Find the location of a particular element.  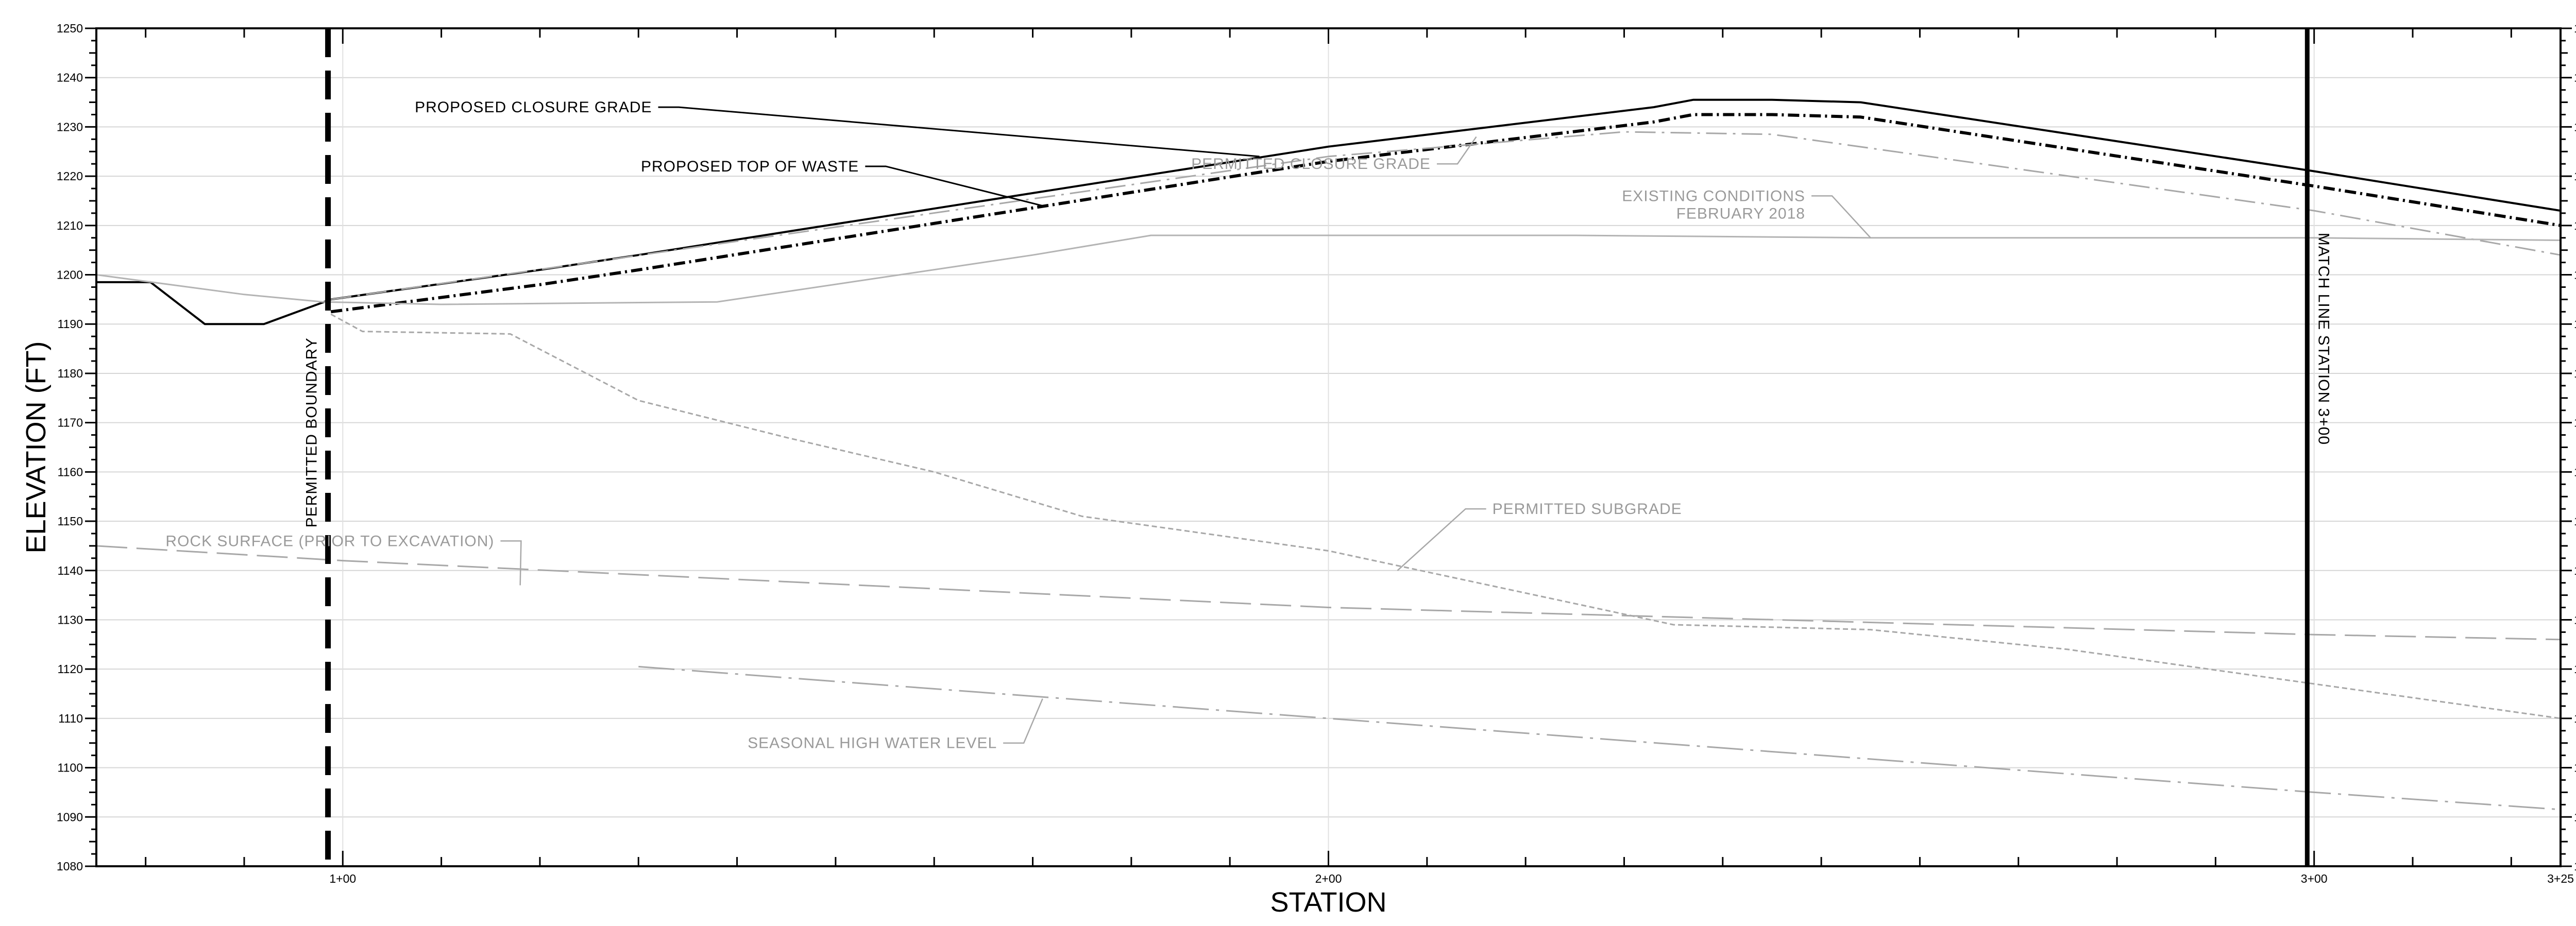

y-tick-label-right: 1210 is located at coordinates (2575, 226).